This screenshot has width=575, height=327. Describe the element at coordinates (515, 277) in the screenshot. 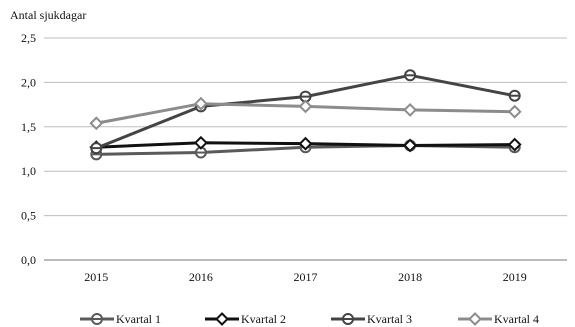

I see `x-tick-label: 2019` at that location.